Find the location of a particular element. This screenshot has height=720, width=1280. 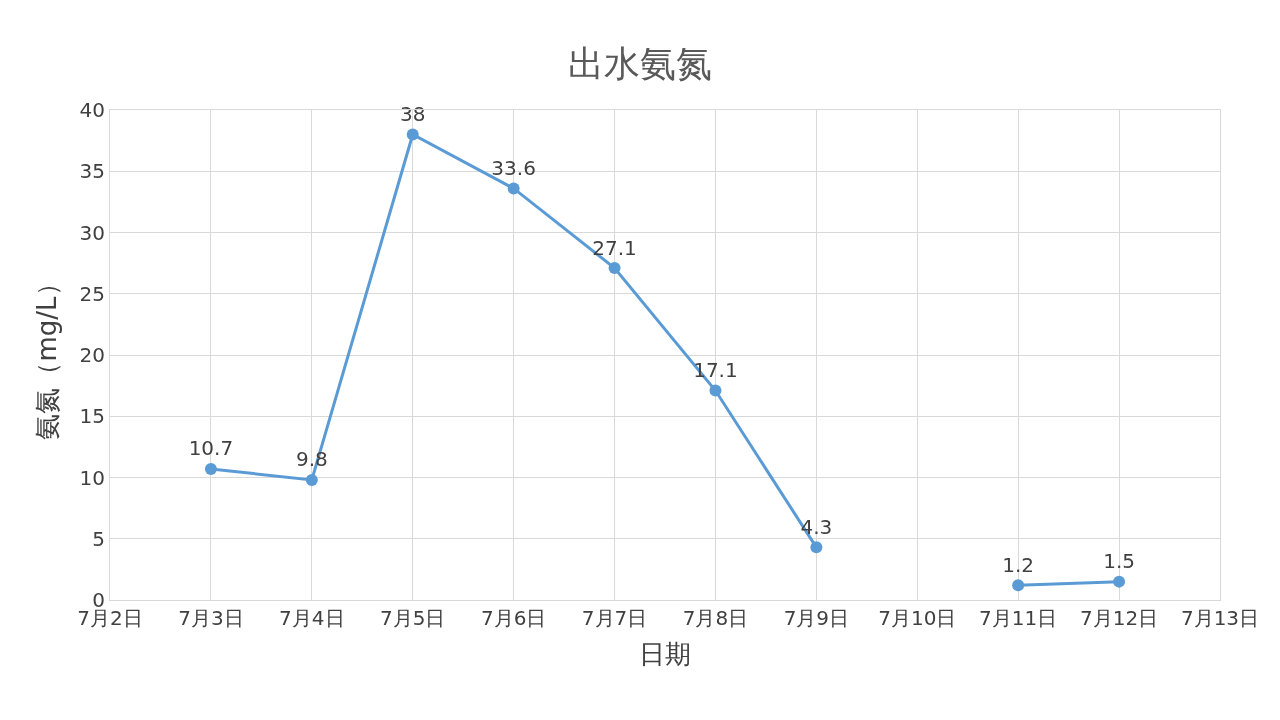

y-tick-label: 15 is located at coordinates (92, 416).